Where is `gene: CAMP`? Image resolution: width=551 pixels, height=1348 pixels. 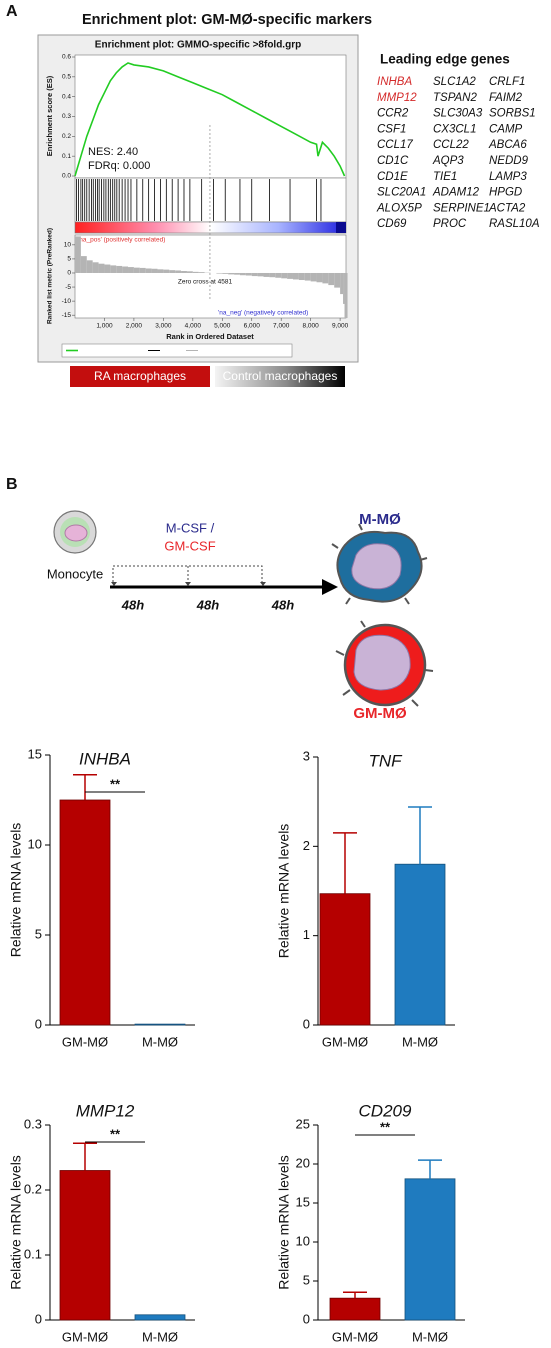 gene: CAMP is located at coordinates (506, 129).